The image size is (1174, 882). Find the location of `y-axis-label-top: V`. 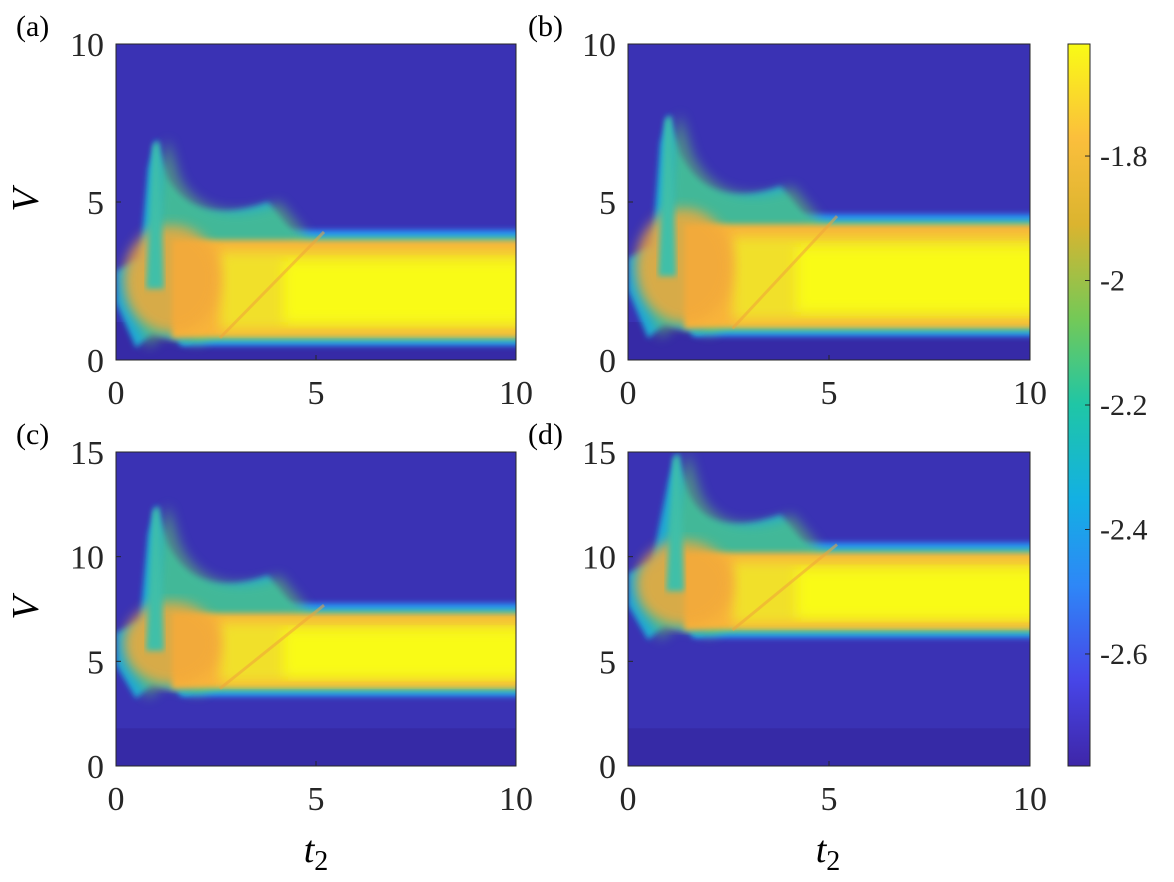

y-axis-label-top: V is located at coordinates (26, 198).